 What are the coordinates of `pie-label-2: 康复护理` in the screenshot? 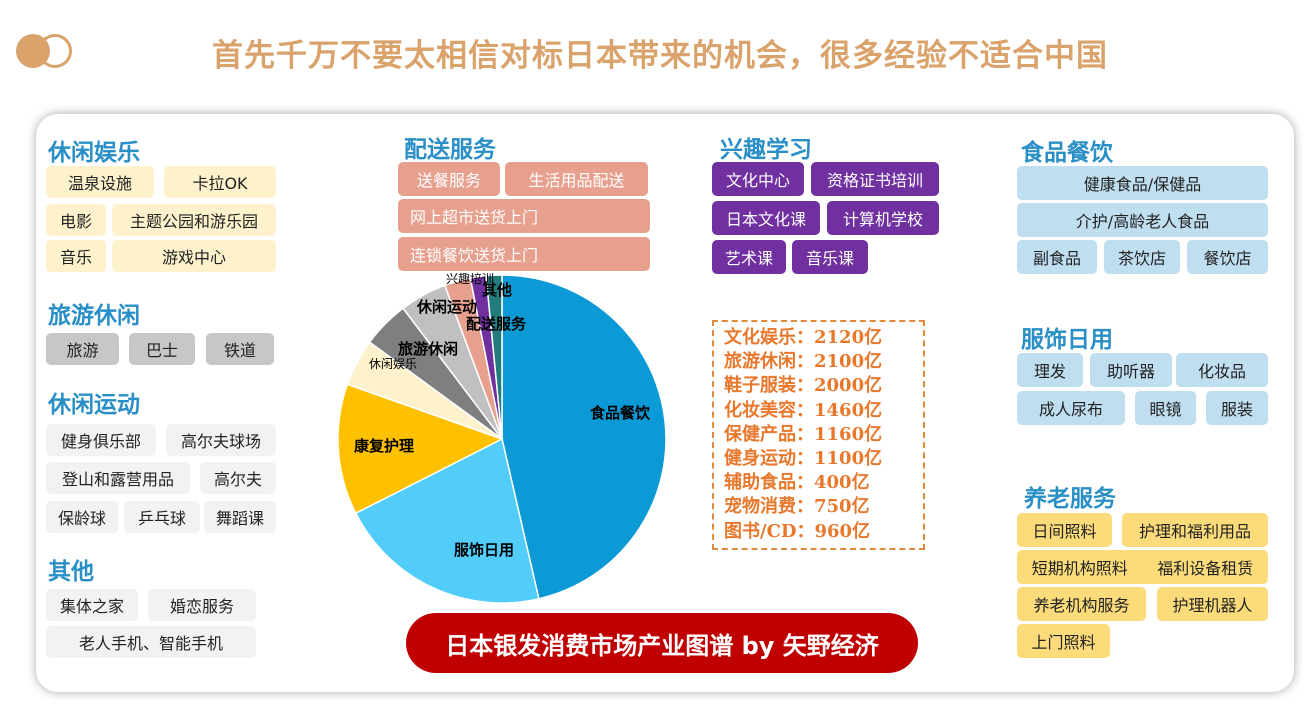 It's located at (384, 446).